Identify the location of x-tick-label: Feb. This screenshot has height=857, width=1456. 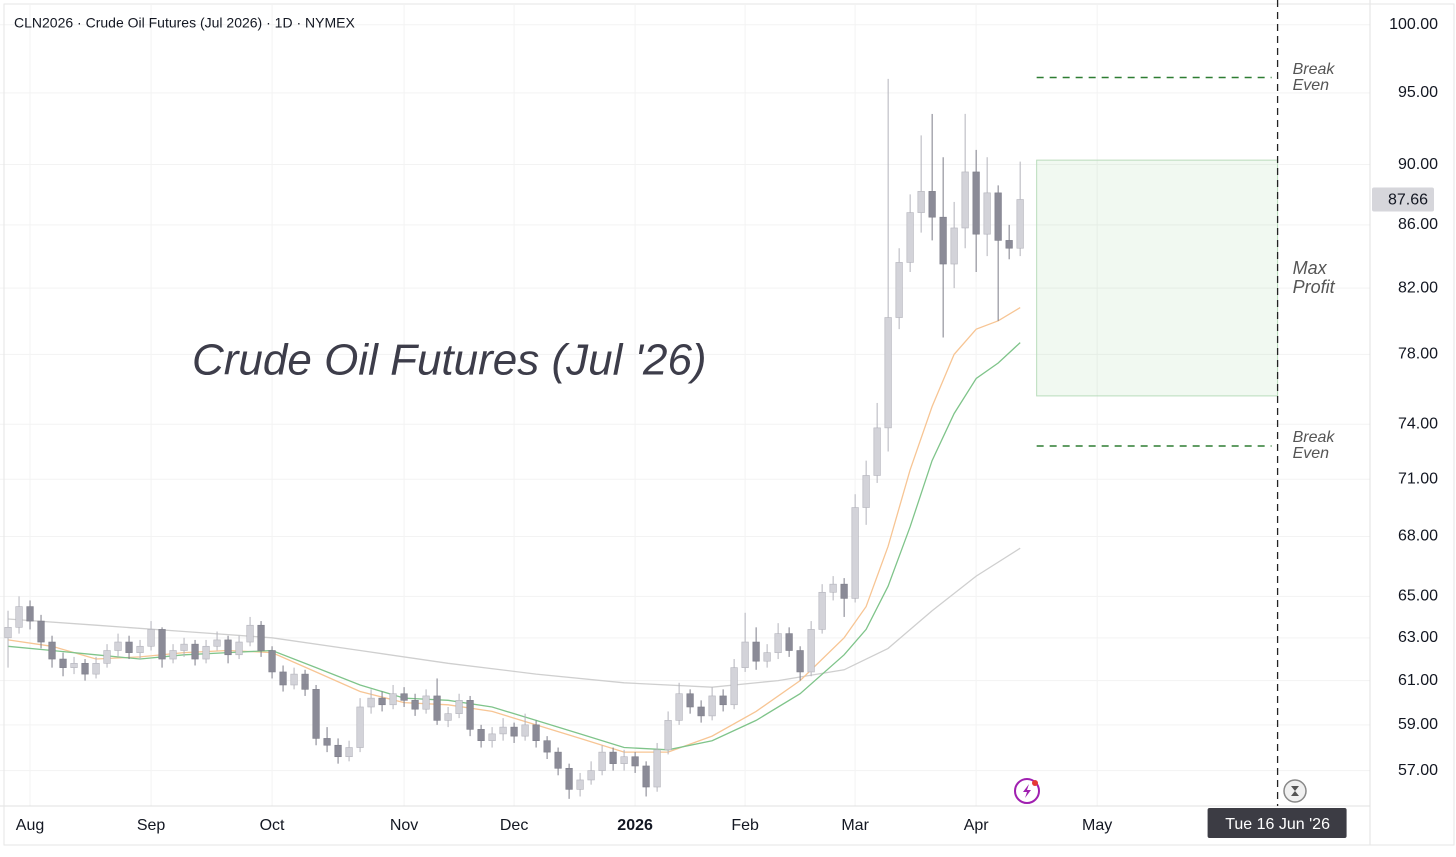
(745, 825).